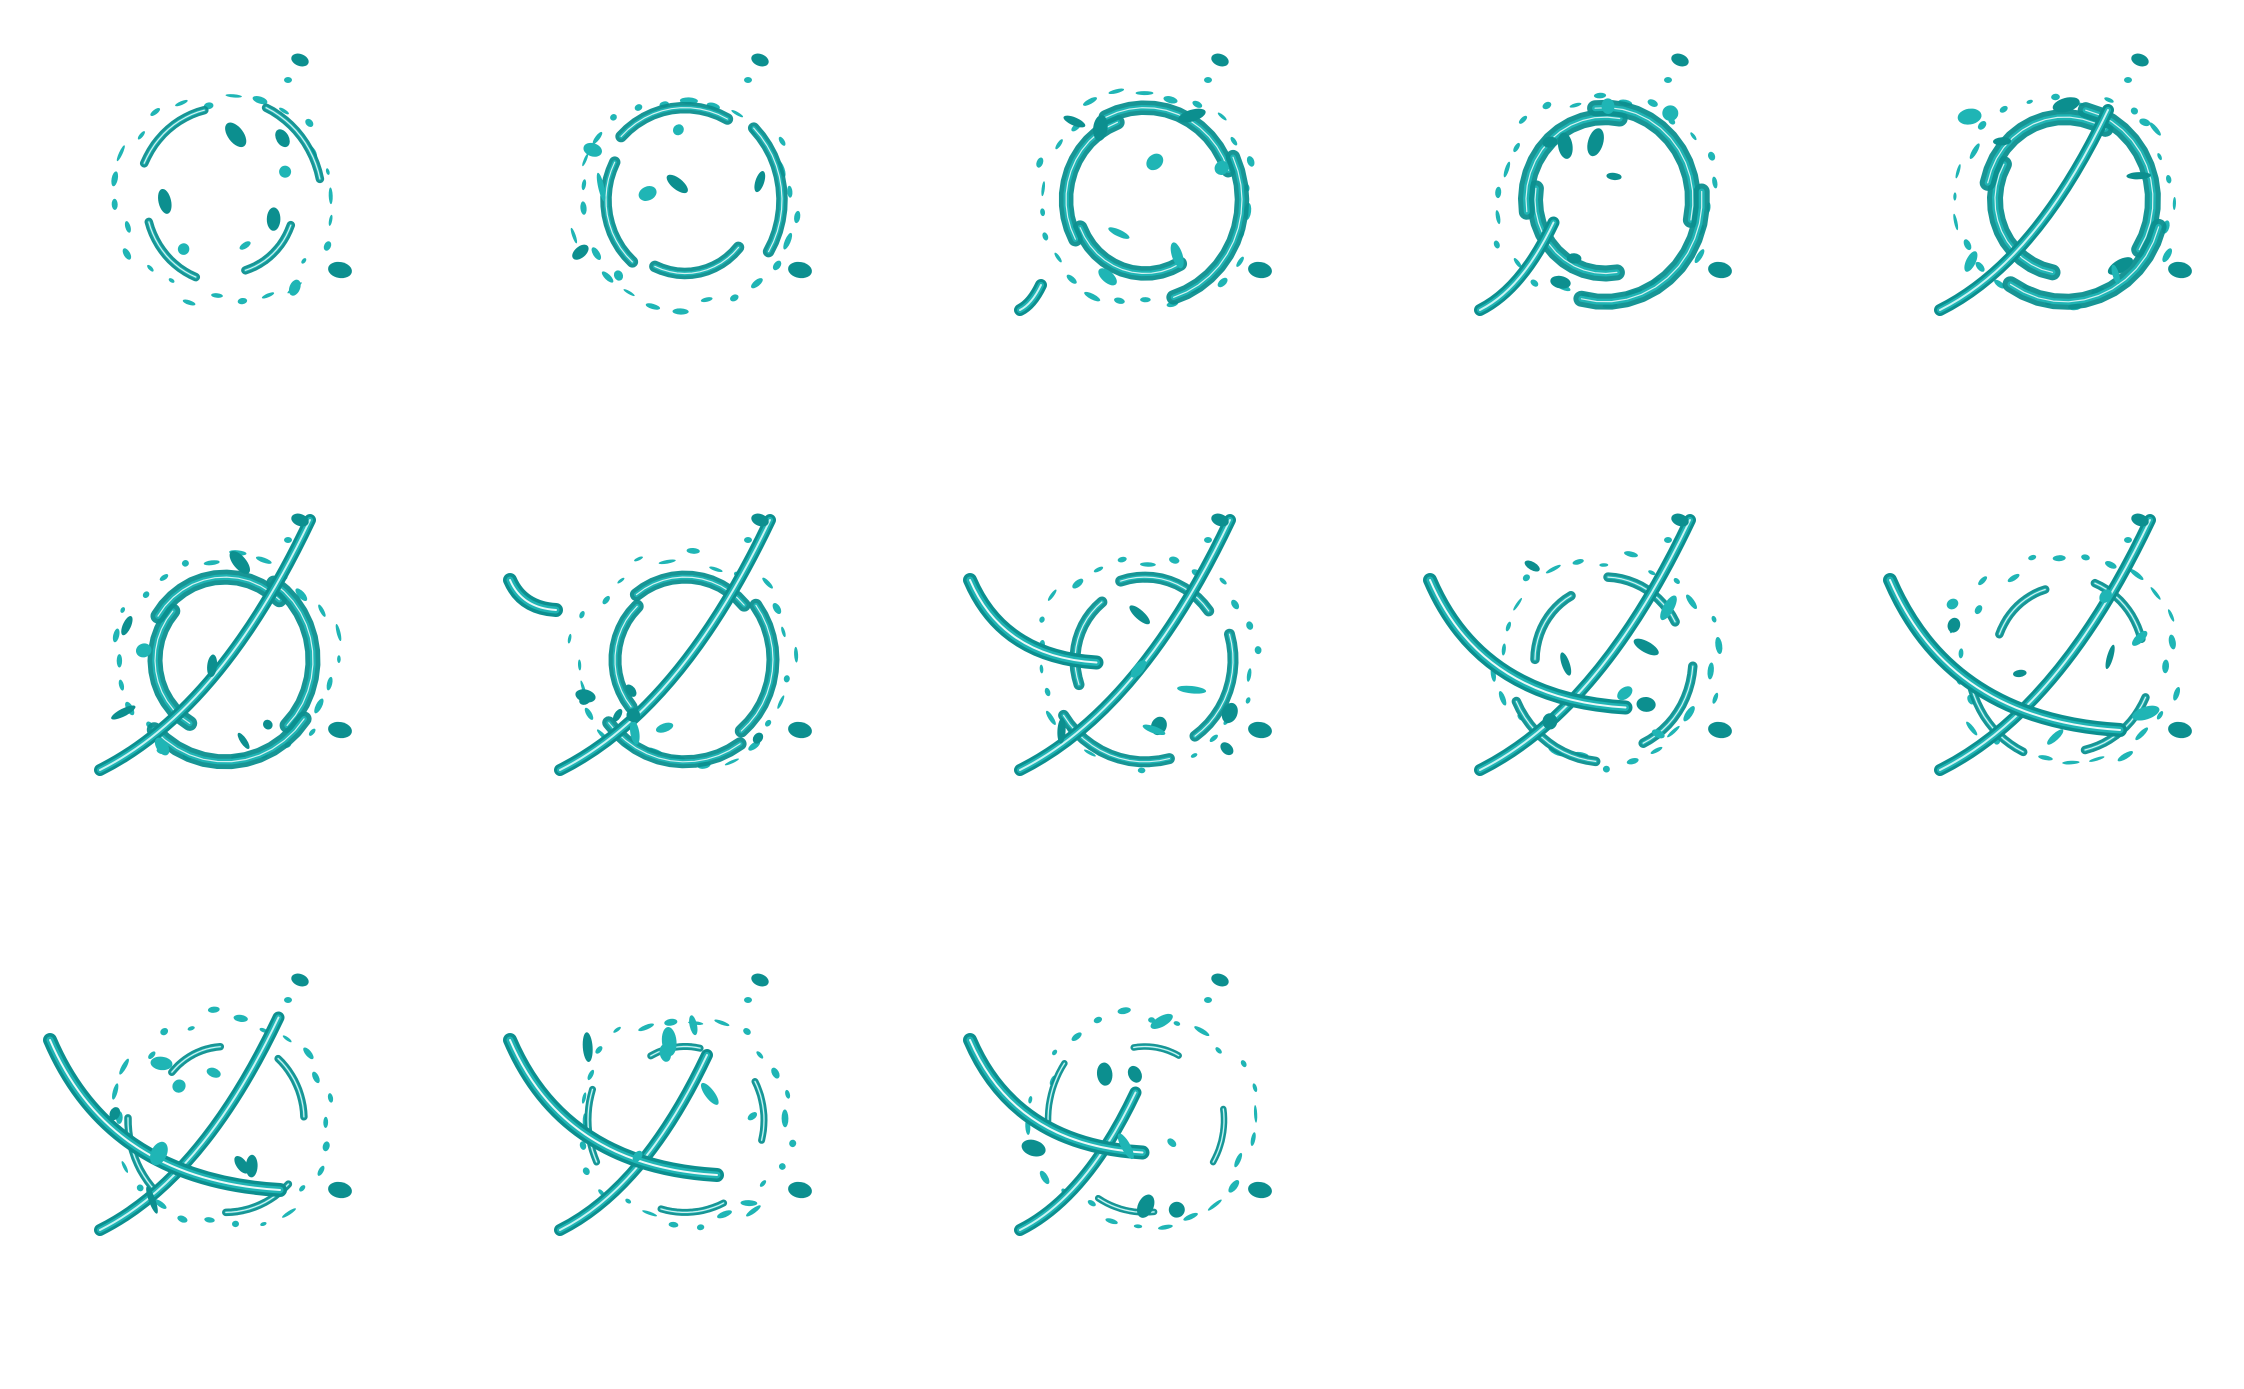 The image size is (2244, 1389). What do you see at coordinates (1033, 621) in the screenshot?
I see `cross-sweep-highlight` at bounding box center [1033, 621].